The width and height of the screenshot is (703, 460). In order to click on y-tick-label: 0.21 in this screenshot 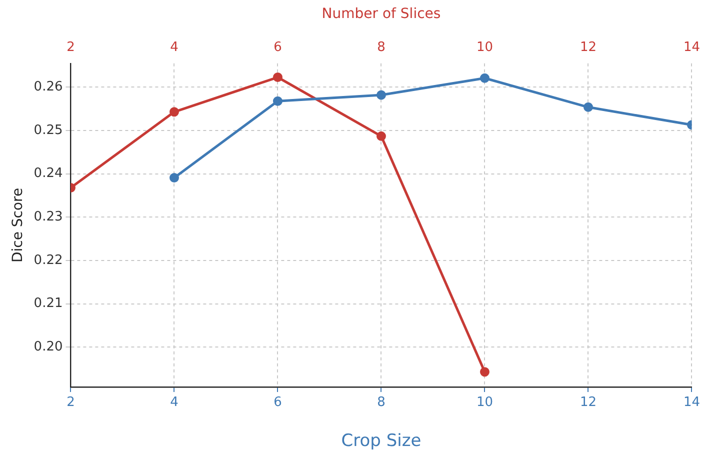, I will do `click(48, 304)`.